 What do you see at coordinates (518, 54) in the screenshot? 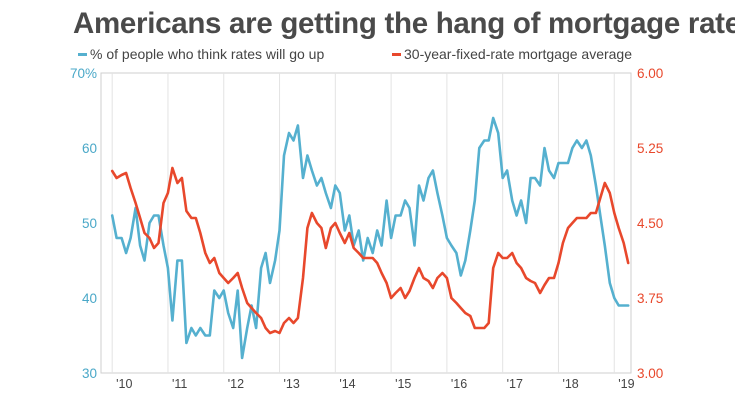
I see `legend-label-mortgage: 30-year-fixed-rate mortgage average` at bounding box center [518, 54].